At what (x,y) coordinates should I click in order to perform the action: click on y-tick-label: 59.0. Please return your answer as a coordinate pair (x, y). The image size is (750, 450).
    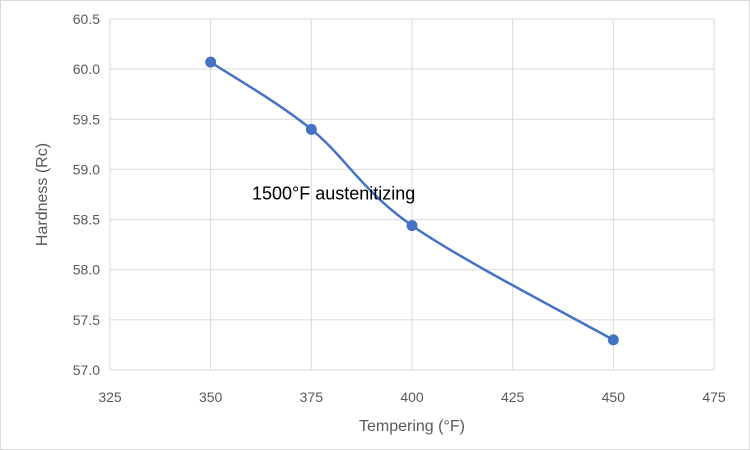
    Looking at the image, I should click on (86, 169).